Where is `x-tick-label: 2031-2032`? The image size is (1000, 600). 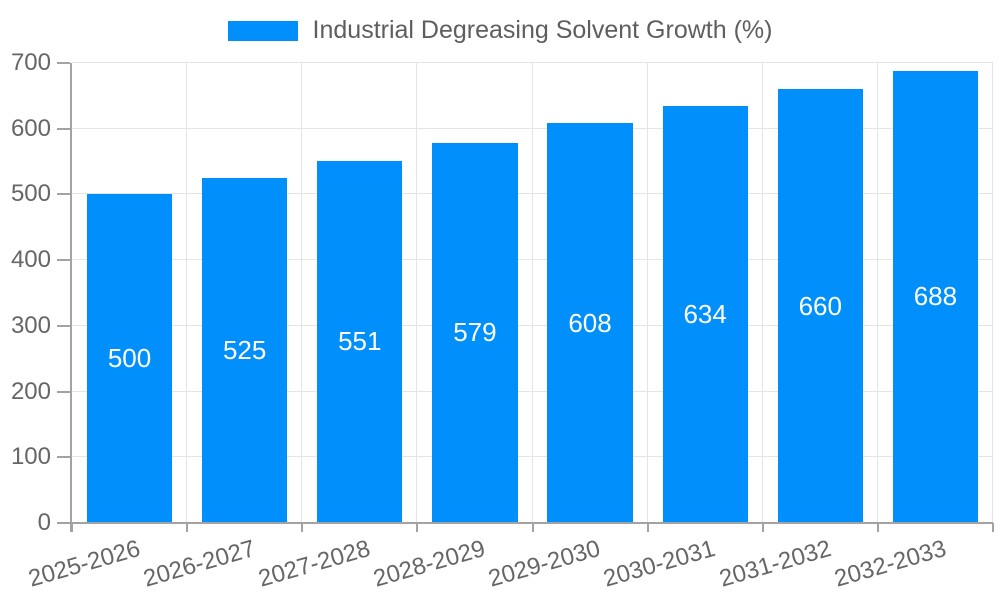 x-tick-label: 2031-2032 is located at coordinates (774, 564).